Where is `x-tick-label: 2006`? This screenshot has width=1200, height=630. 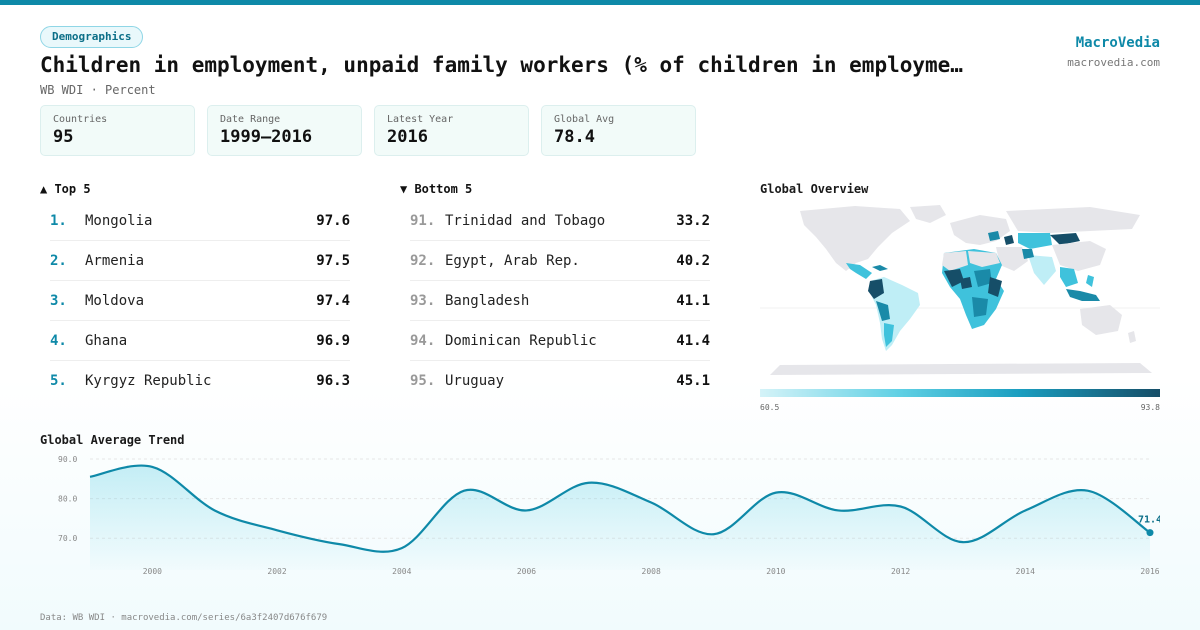 x-tick-label: 2006 is located at coordinates (526, 571).